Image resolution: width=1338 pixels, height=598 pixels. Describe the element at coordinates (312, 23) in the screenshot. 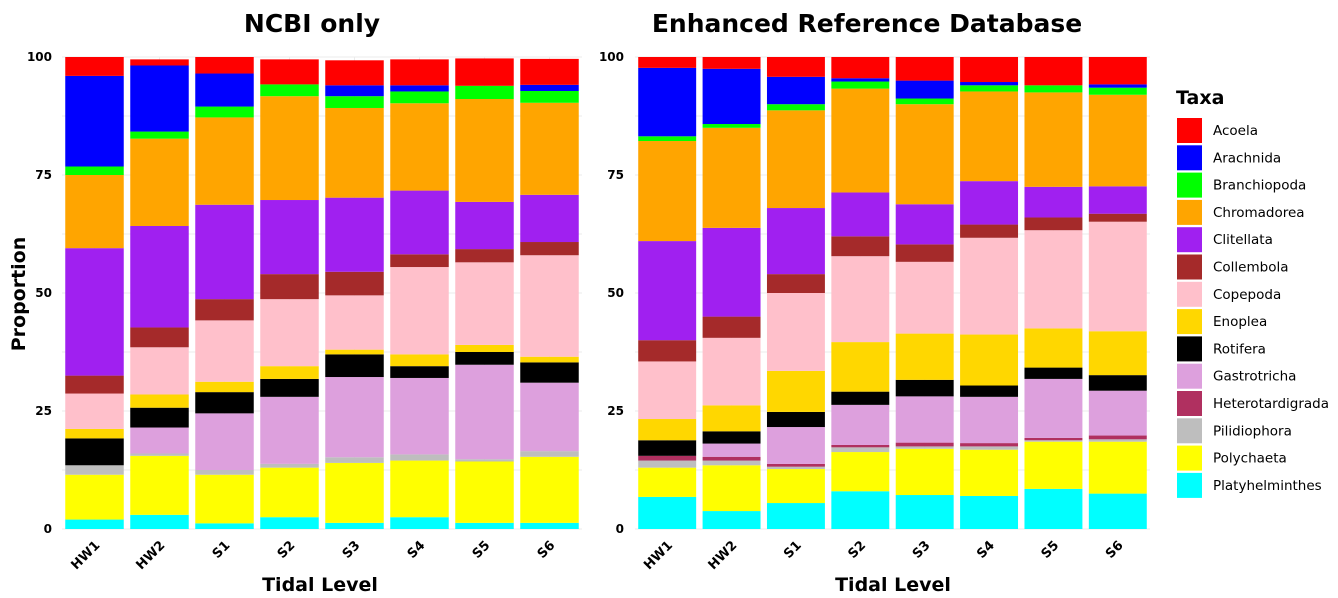

I see `panel-title-left: NCBI only` at that location.